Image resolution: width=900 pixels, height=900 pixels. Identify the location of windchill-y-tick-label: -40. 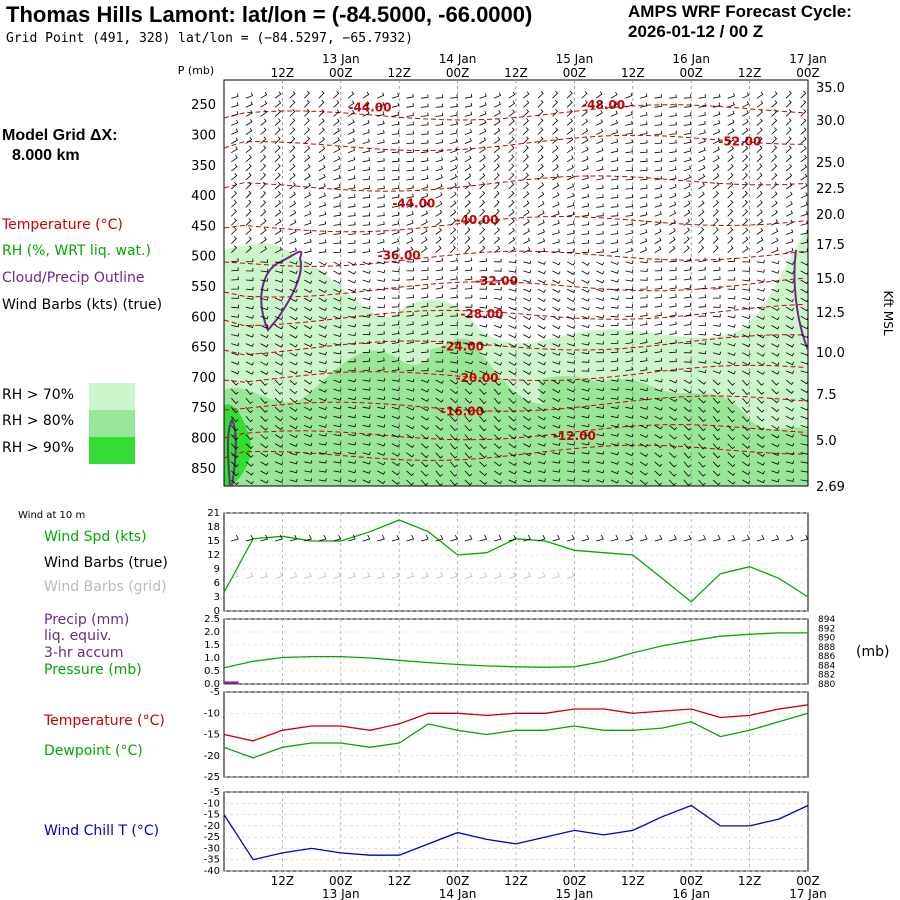
(212, 871).